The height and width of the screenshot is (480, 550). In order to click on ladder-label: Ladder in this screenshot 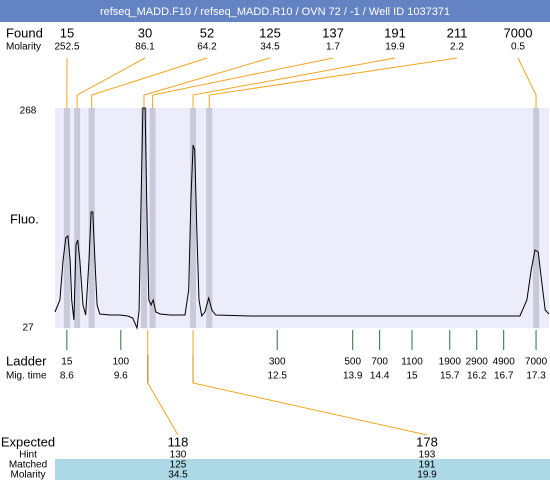, I will do `click(26, 360)`.